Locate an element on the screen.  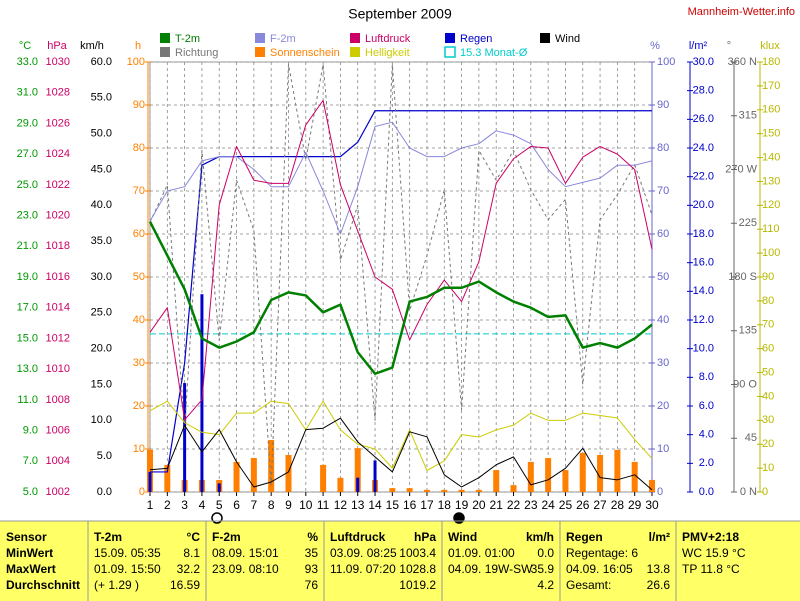
table-cell: 35 is located at coordinates (312, 553).